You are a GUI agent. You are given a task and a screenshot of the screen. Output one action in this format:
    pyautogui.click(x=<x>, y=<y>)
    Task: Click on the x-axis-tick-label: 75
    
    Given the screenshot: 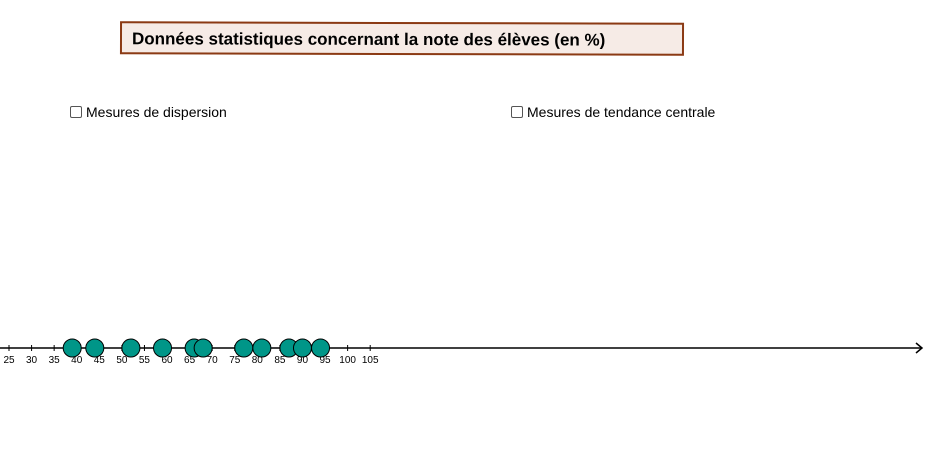 What is the action you would take?
    pyautogui.click(x=235, y=360)
    